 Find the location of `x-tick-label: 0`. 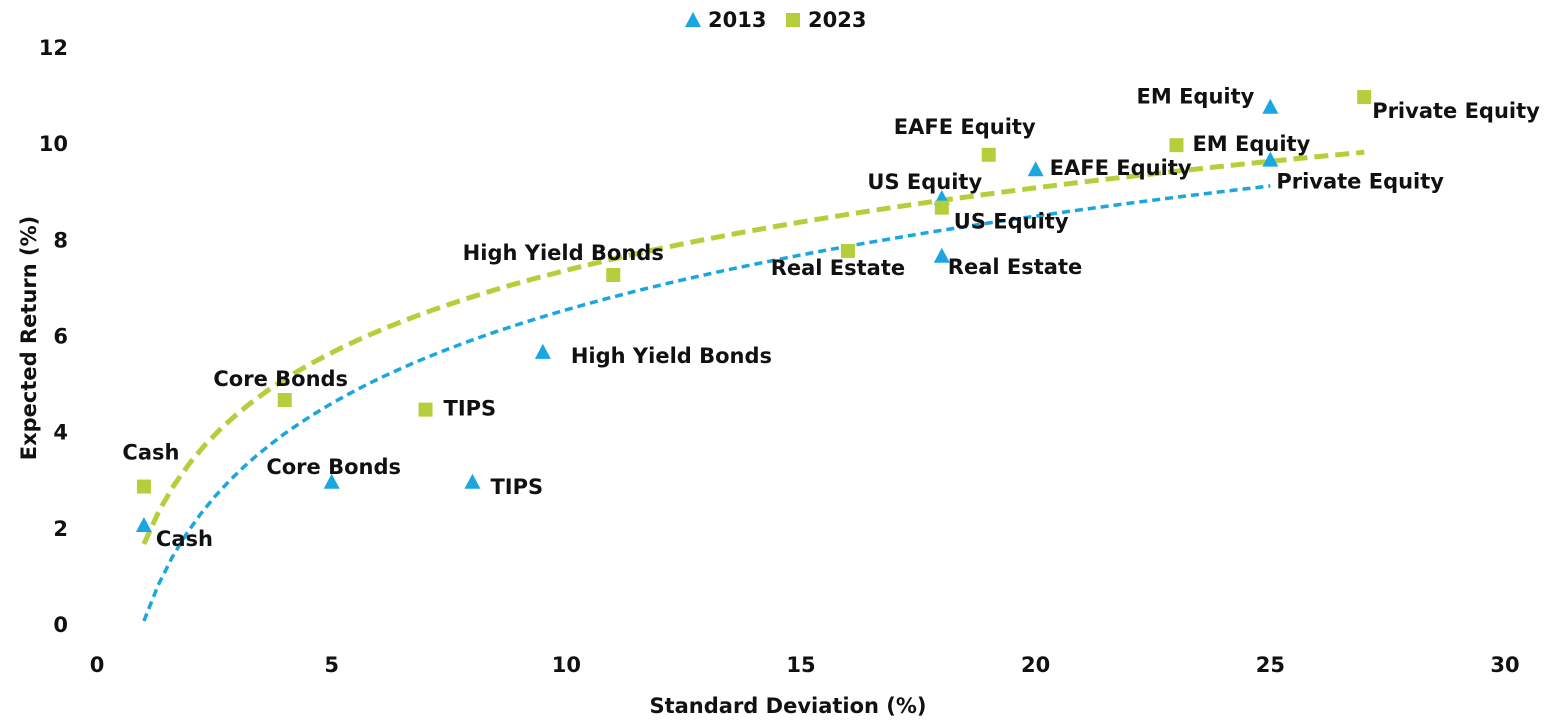

x-tick-label: 0 is located at coordinates (97, 665).